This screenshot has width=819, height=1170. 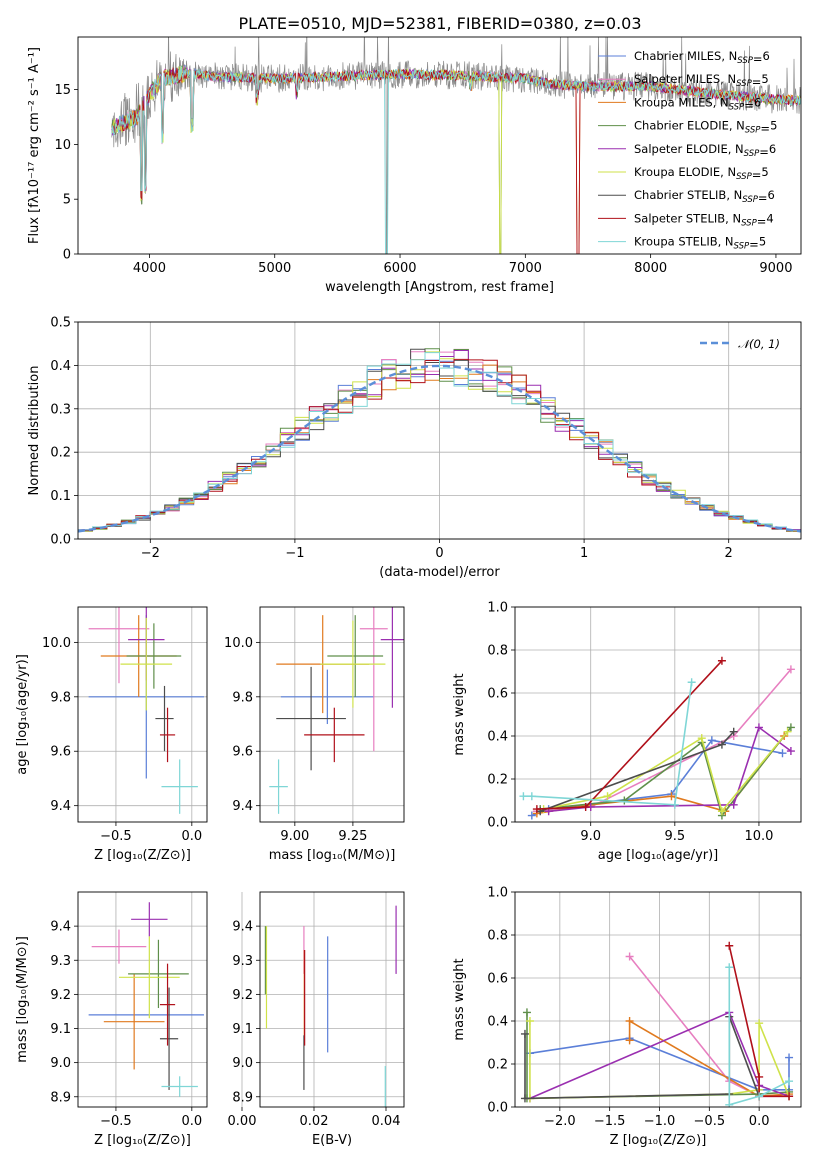 What do you see at coordinates (459, 714) in the screenshot?
I see `y-axis-label: mass weight` at bounding box center [459, 714].